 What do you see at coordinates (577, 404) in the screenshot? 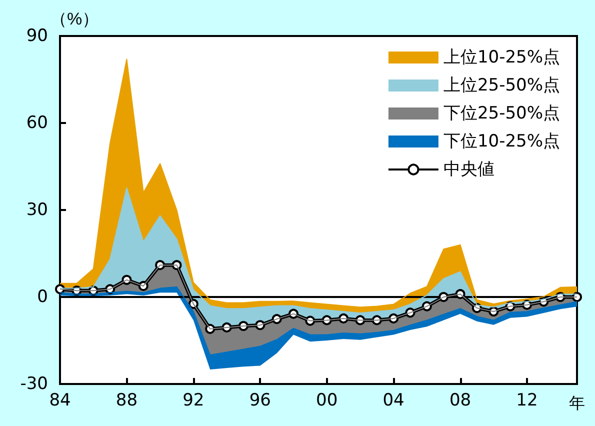
I see `x-axis-title: 年` at bounding box center [577, 404].